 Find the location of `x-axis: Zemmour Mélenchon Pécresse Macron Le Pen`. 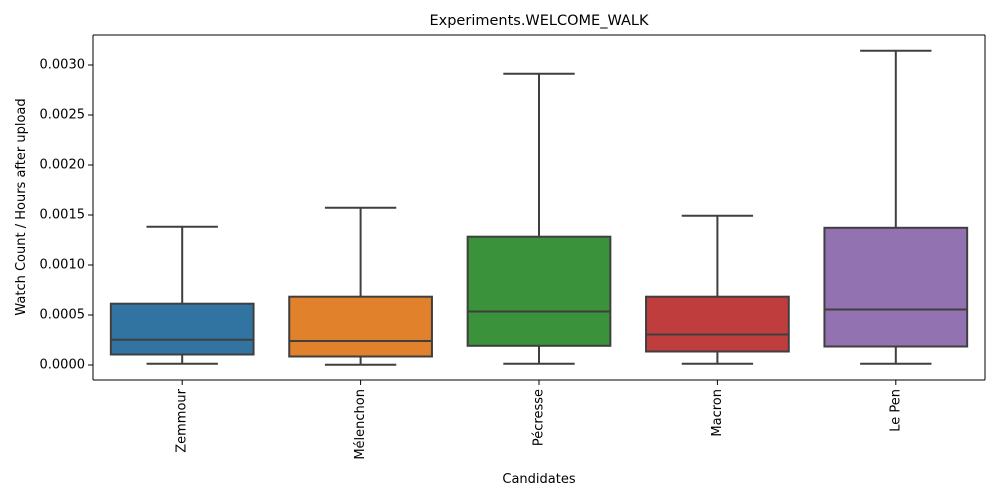

x-axis: Zemmour Mélenchon Pécresse Macron Le Pen is located at coordinates (539, 420).